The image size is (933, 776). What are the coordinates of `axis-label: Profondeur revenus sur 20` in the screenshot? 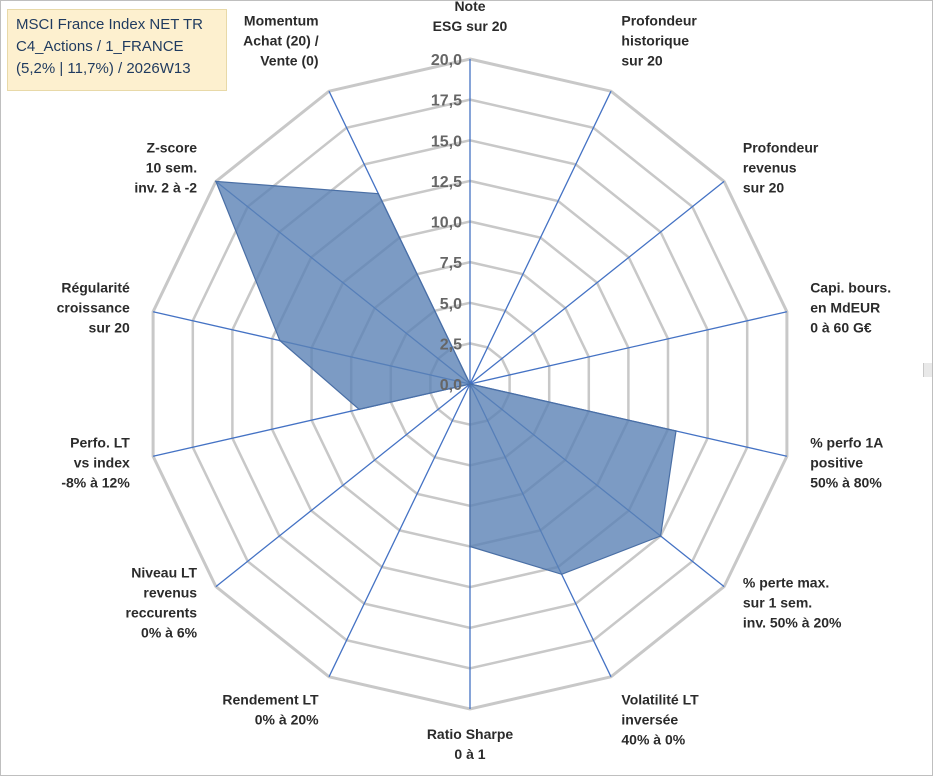 It's located at (781, 167).